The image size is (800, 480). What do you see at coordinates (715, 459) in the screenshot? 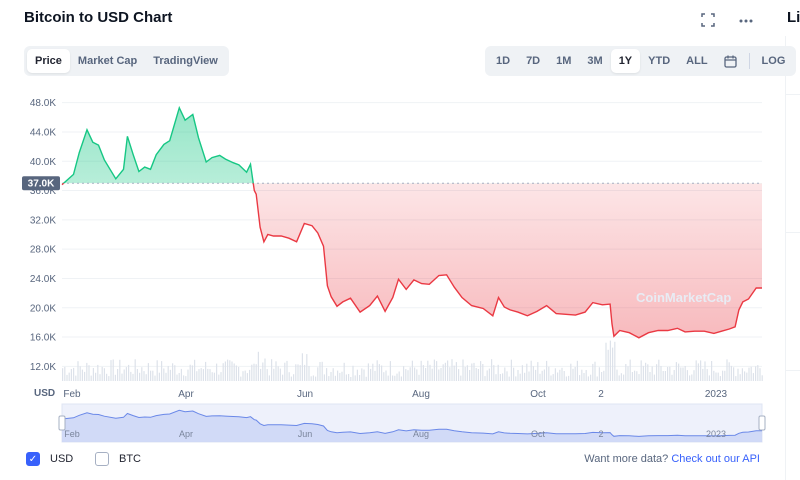
I see `api-link: Check out our API` at bounding box center [715, 459].